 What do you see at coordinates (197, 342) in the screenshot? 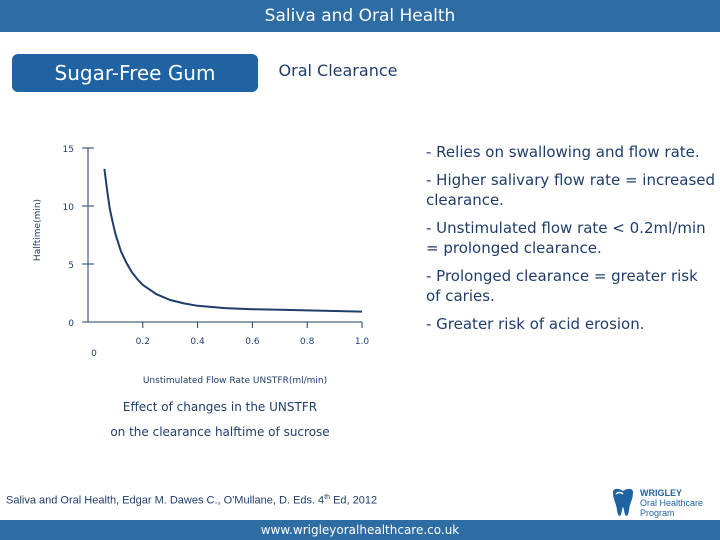
I see `x-tick-label: 0.4` at bounding box center [197, 342].